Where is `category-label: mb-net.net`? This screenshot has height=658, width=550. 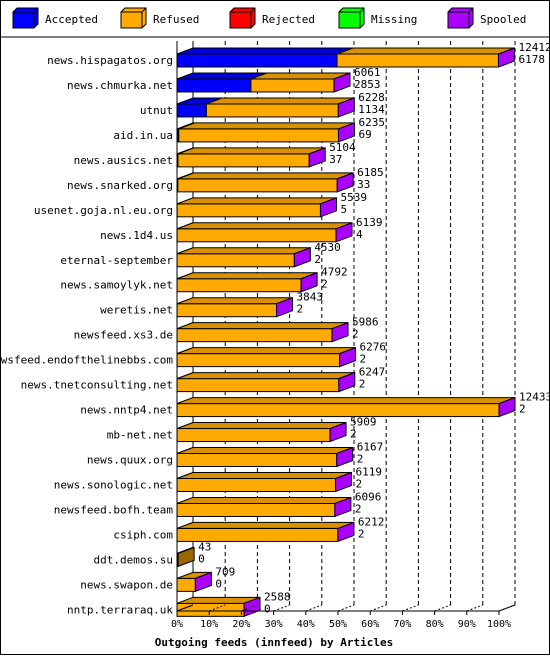
category-label: mb-net.net is located at coordinates (140, 435).